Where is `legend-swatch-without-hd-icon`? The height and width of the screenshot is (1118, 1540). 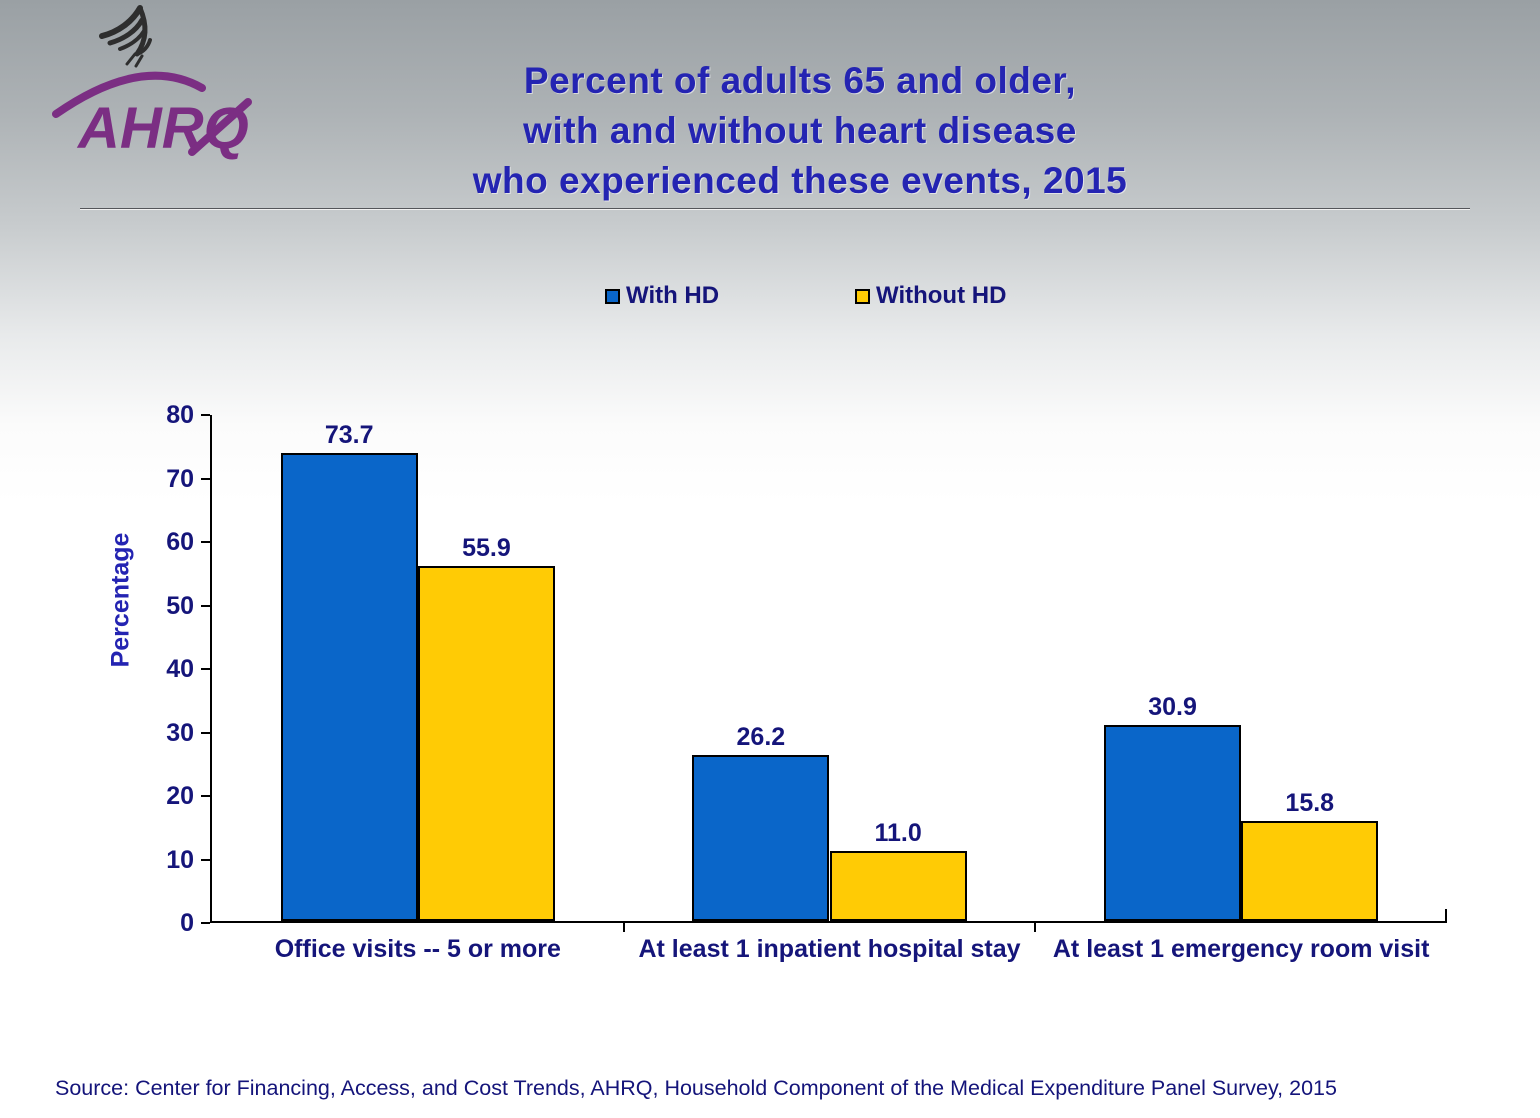 legend-swatch-without-hd-icon is located at coordinates (862, 296).